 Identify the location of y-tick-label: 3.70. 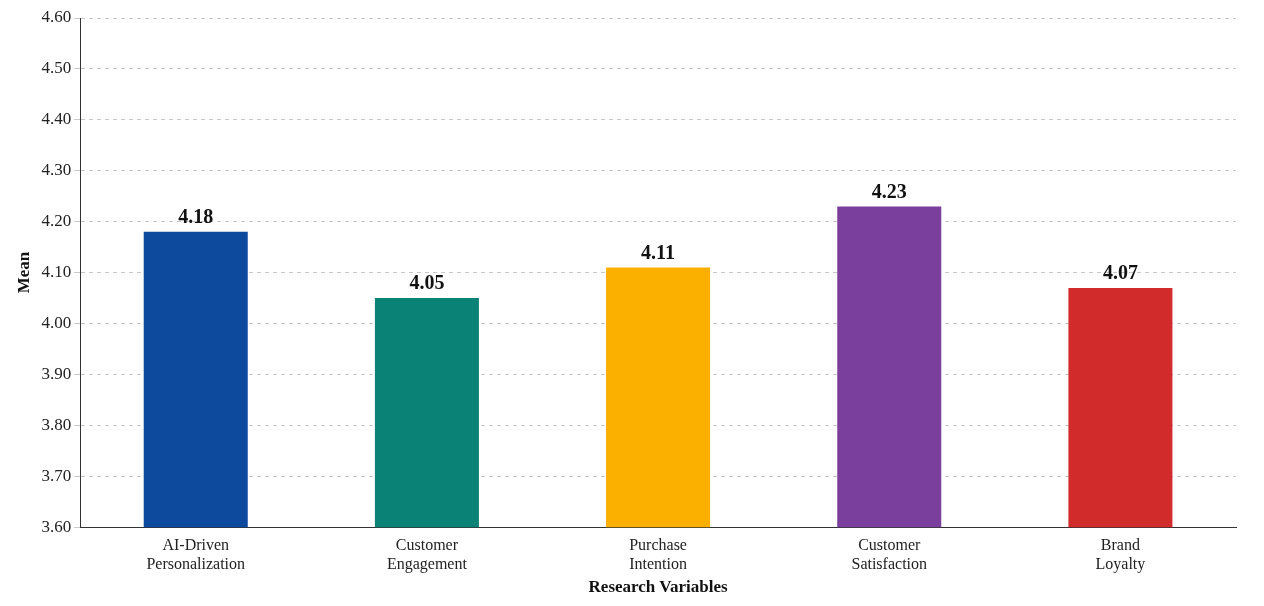
(56, 475).